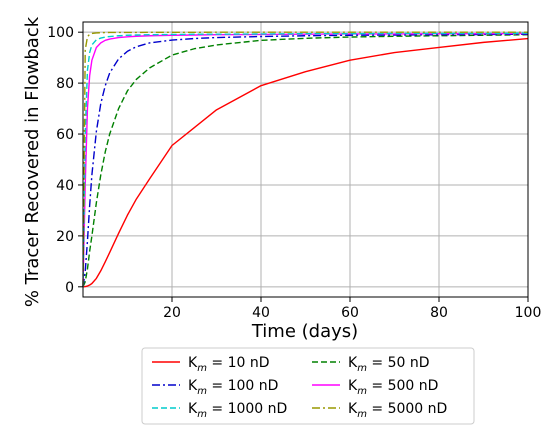  Describe the element at coordinates (237, 410) in the screenshot. I see `legend-label-4: Km = 1000 nD` at that location.